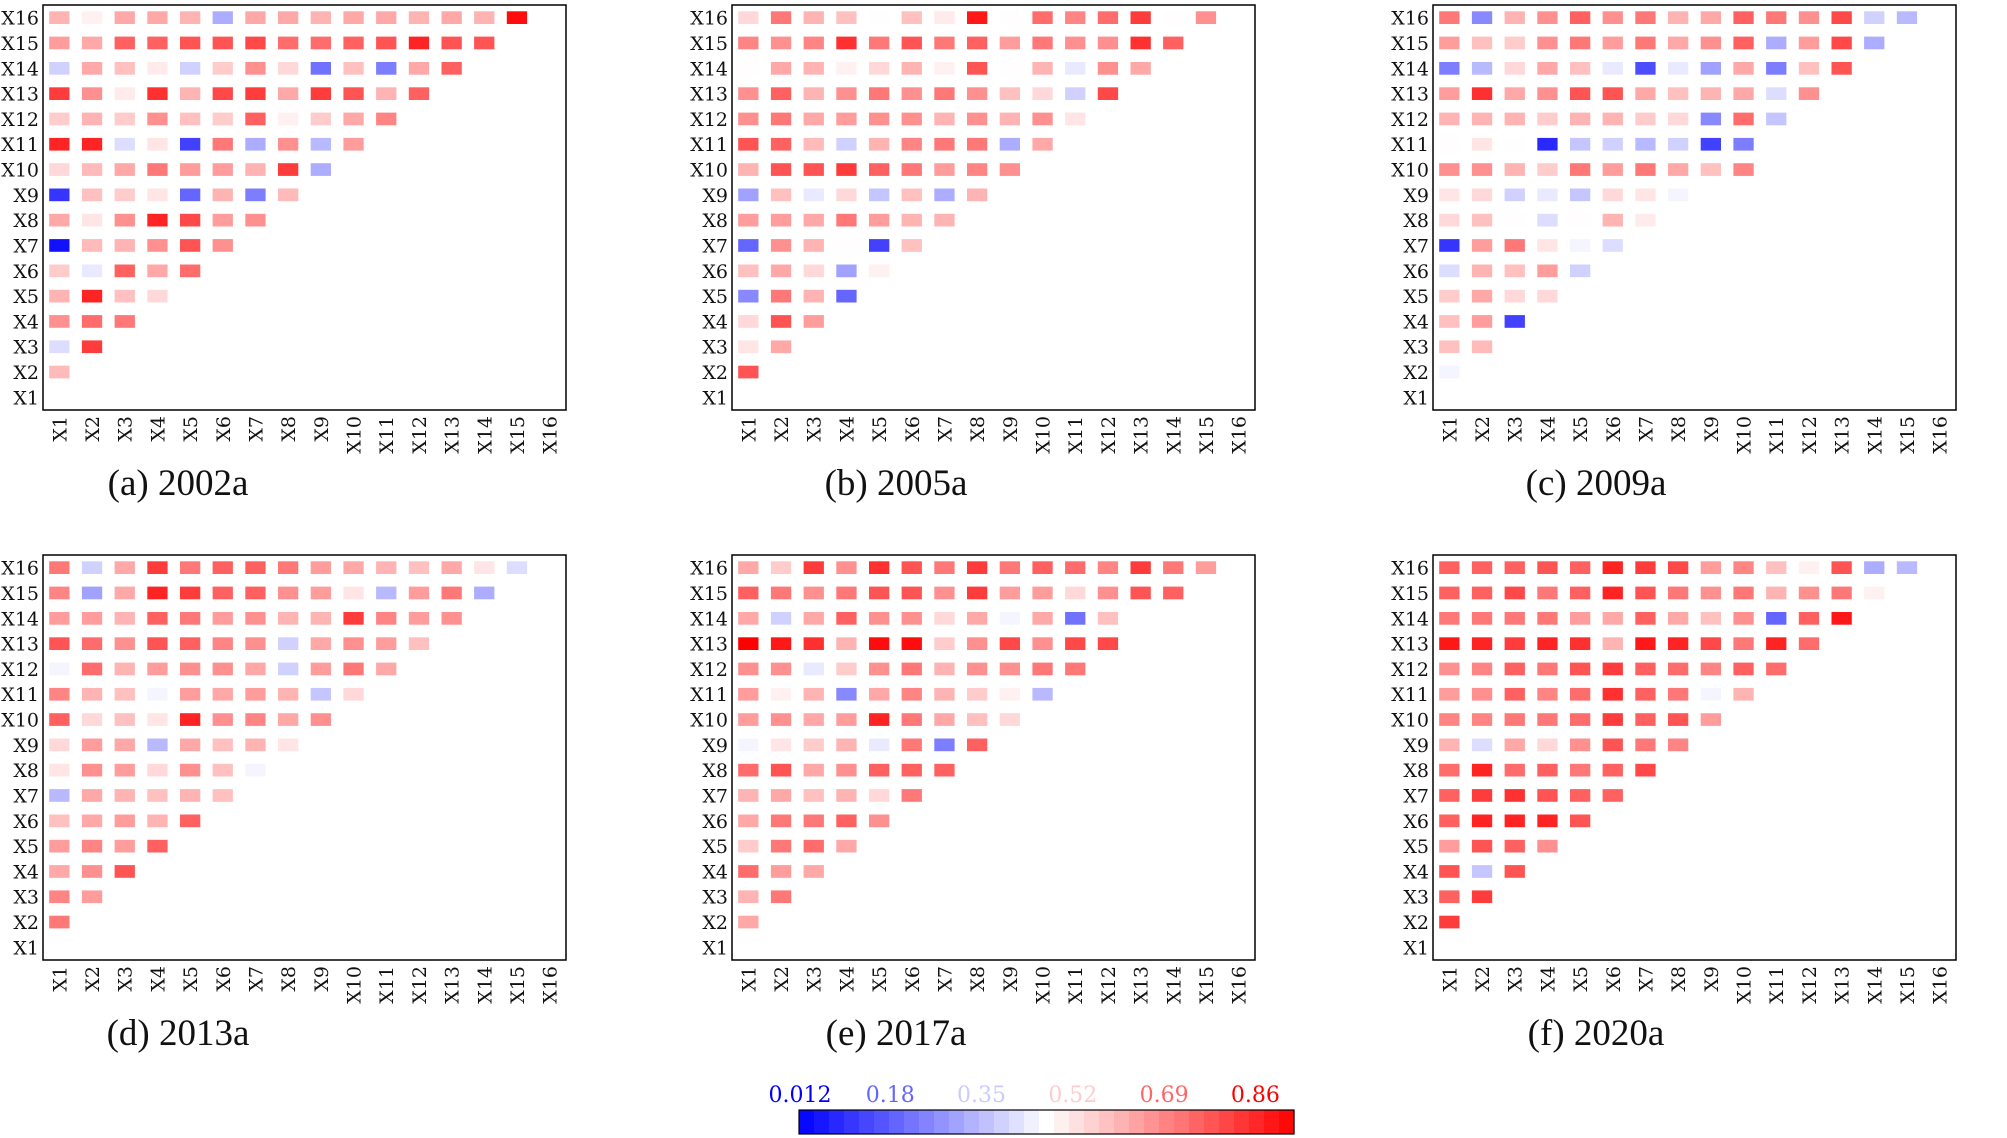 This screenshot has height=1138, width=2007. What do you see at coordinates (993, 207) in the screenshot?
I see `panel-frame` at bounding box center [993, 207].